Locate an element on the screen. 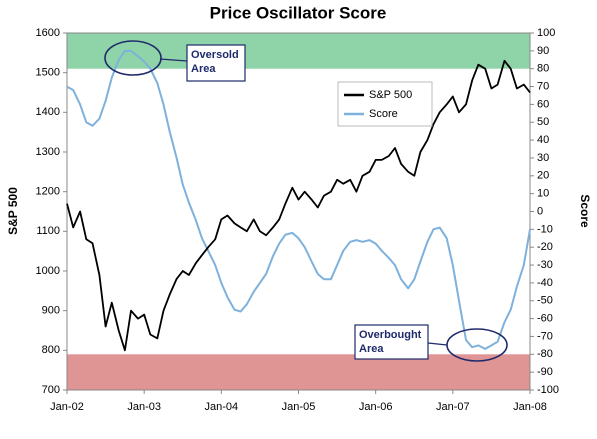  legend-label: Score is located at coordinates (383, 114).